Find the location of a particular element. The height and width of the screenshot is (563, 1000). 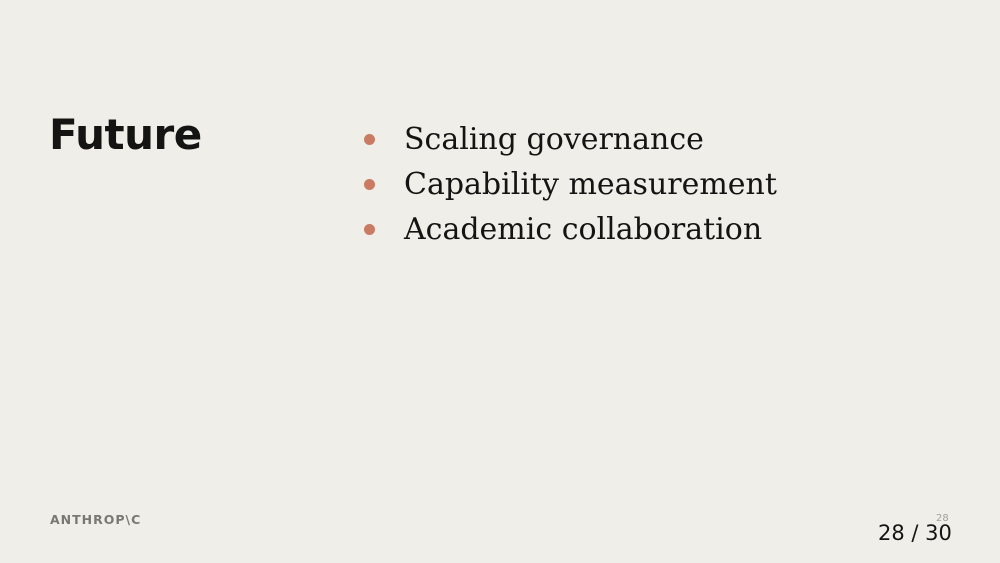

slide-title: Future is located at coordinates (125, 134).